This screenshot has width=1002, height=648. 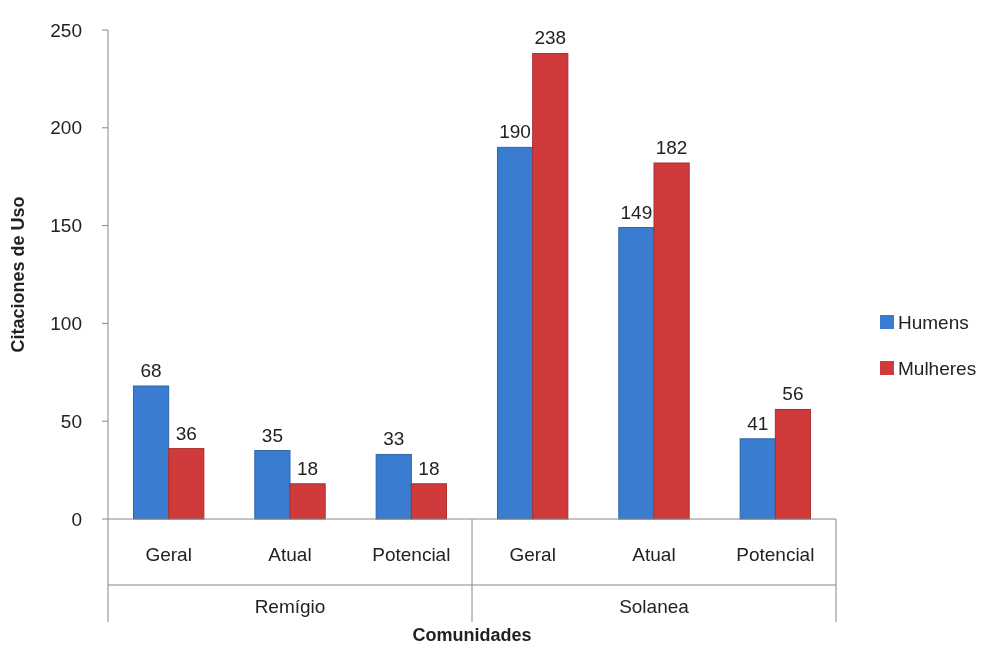 I want to click on data-label: 182, so click(x=671, y=148).